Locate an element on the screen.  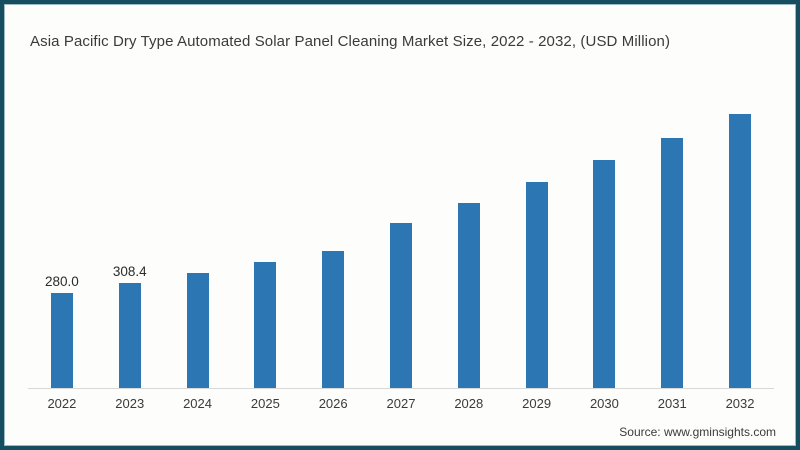
x-tick-label: 2028 is located at coordinates (469, 403).